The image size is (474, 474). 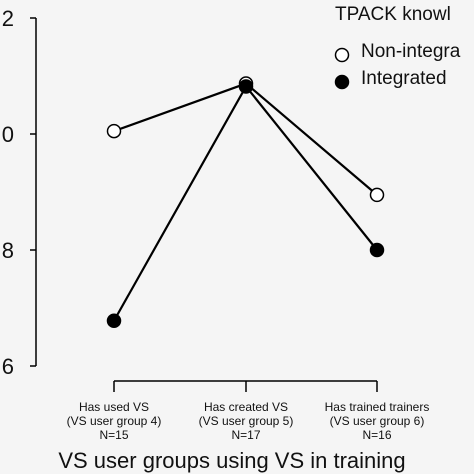 What do you see at coordinates (393, 14) in the screenshot?
I see `legend-title: TPACK knowl` at bounding box center [393, 14].